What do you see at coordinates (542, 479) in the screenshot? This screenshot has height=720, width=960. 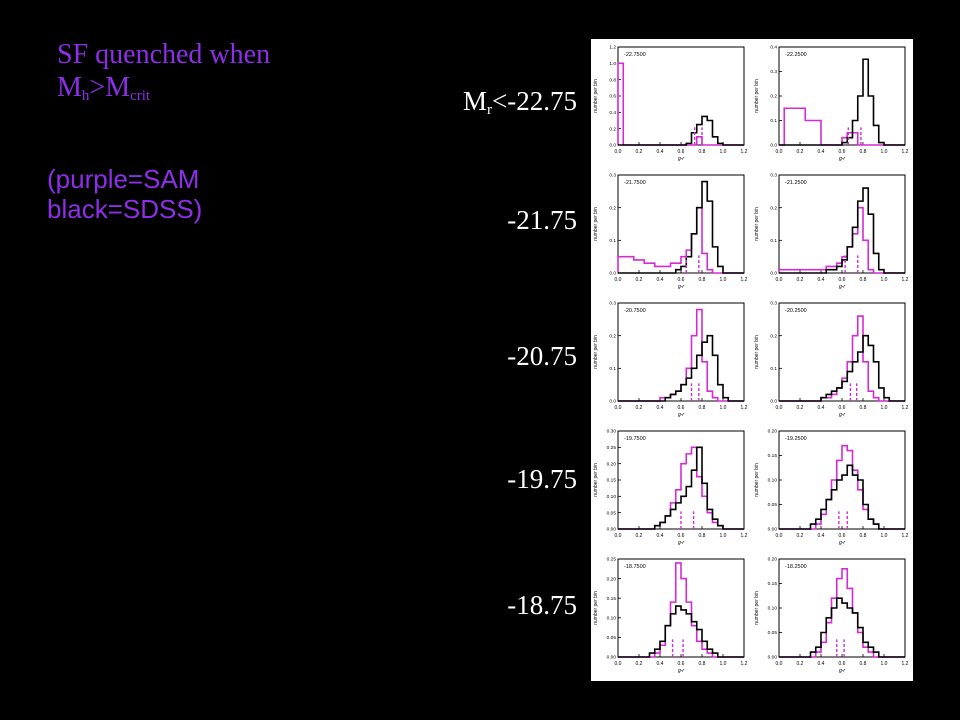 I see `row-label-4: -19.75` at bounding box center [542, 479].